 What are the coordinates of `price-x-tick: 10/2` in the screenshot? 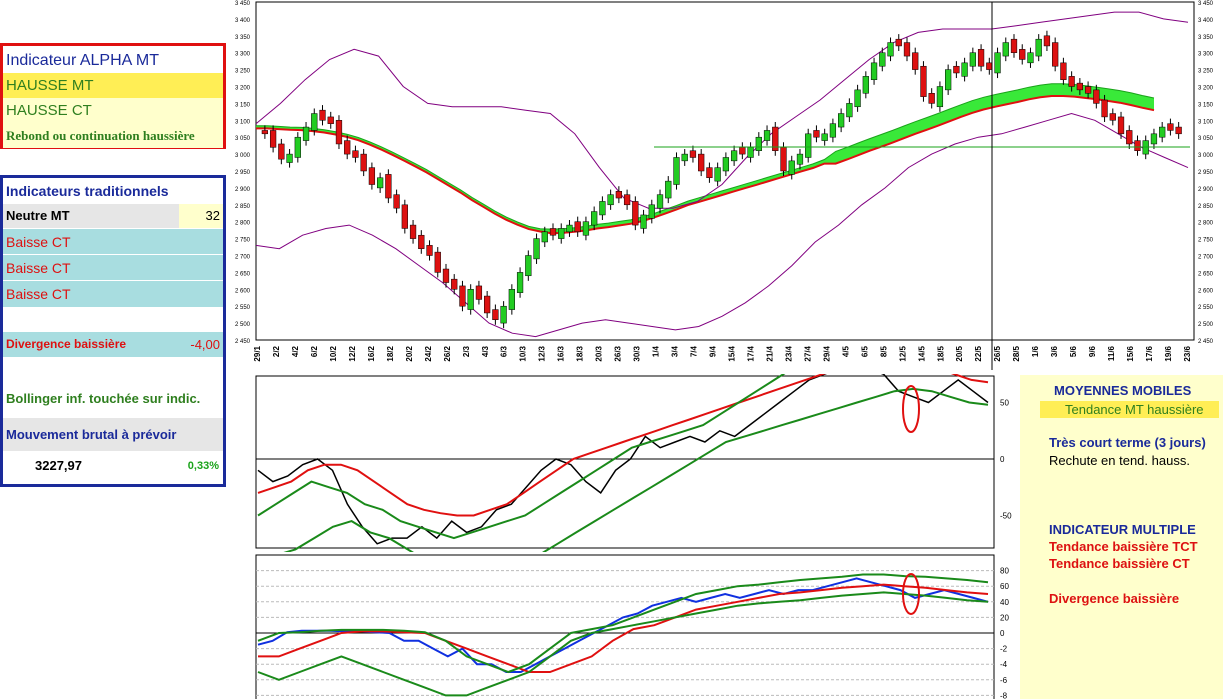 It's located at (333, 353).